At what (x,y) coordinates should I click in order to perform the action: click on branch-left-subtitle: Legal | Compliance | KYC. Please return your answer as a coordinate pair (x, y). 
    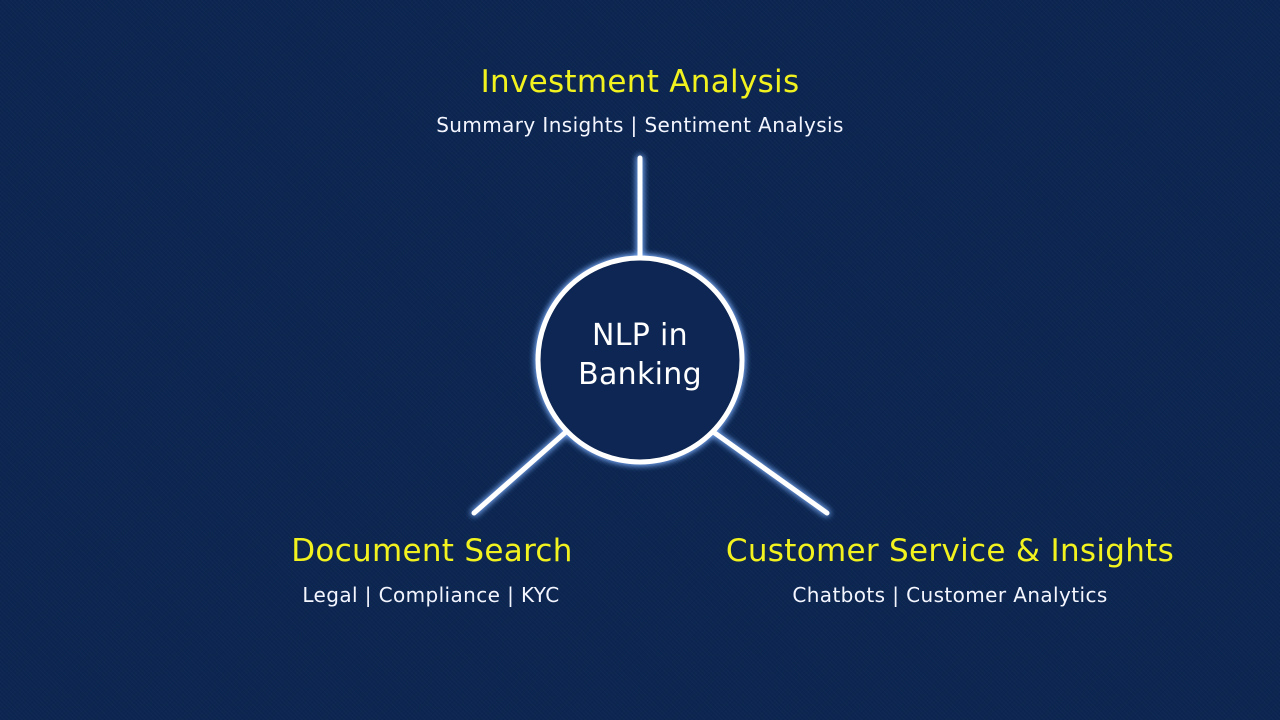
    Looking at the image, I should click on (431, 595).